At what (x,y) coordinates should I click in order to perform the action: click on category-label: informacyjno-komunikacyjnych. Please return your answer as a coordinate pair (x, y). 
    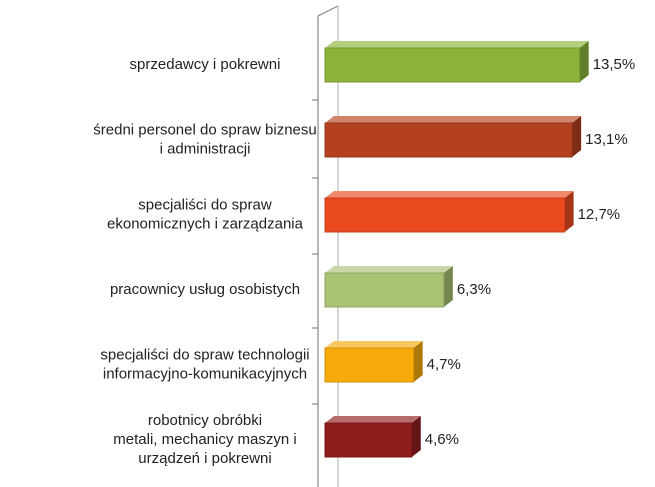
    Looking at the image, I should click on (205, 373).